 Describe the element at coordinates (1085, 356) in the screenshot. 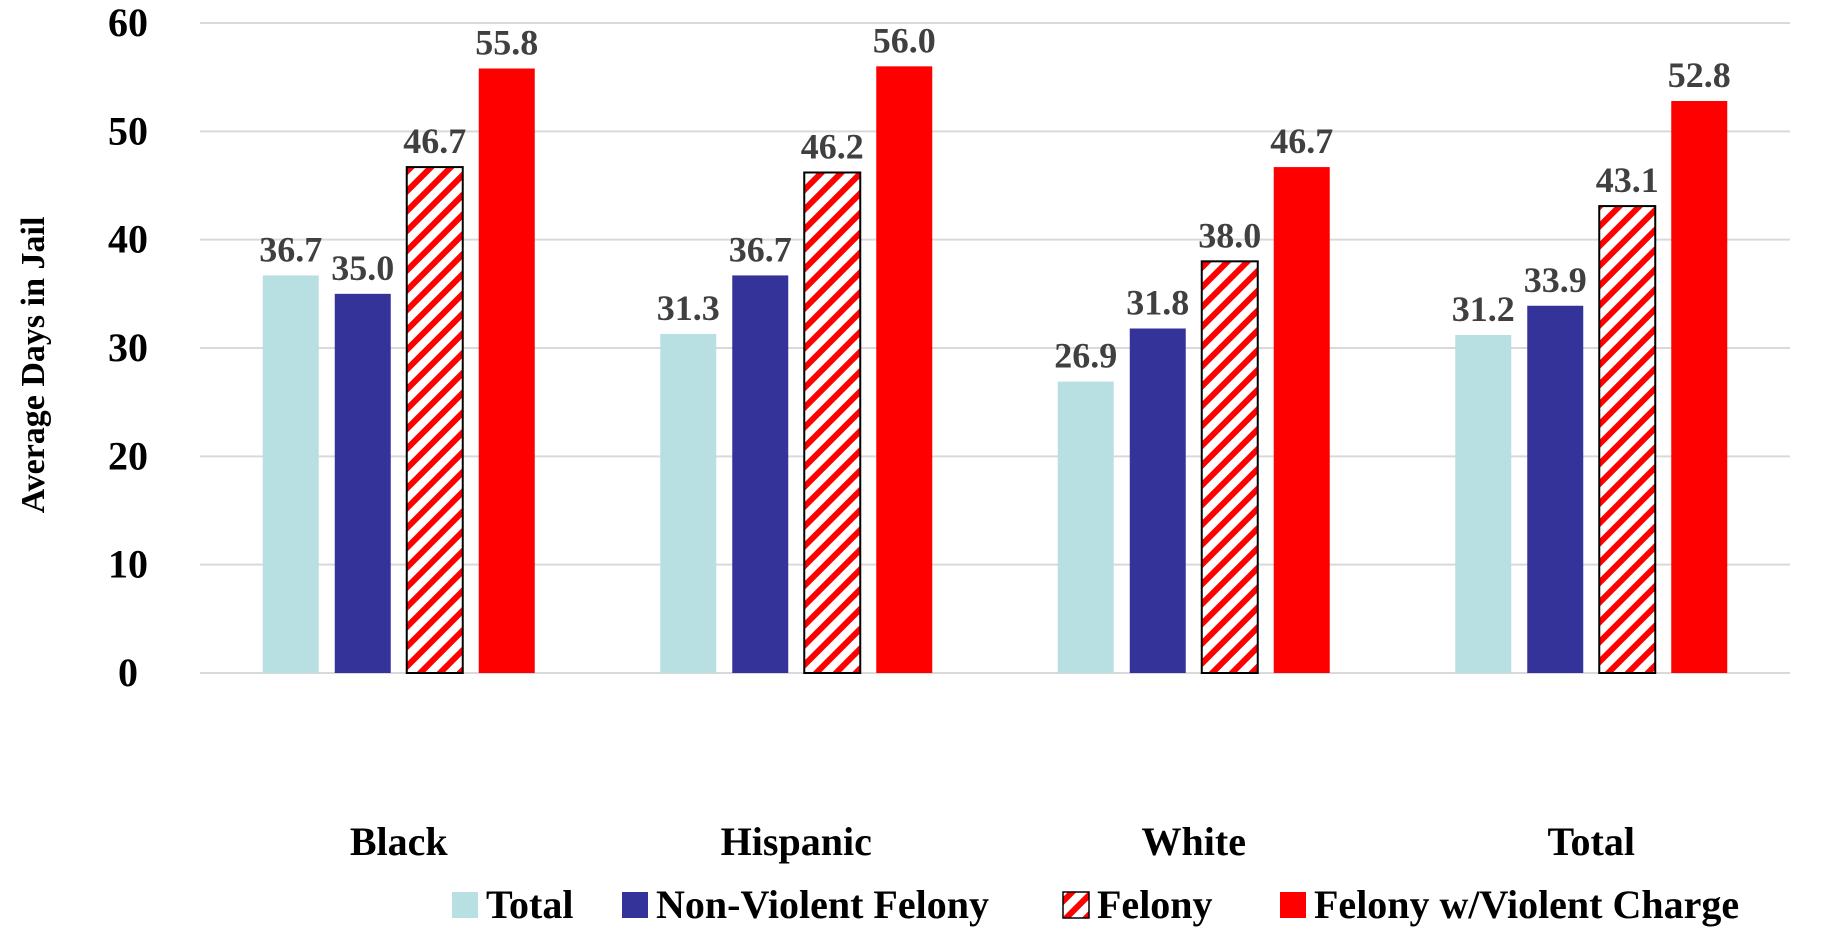

I see `data-label: 26.9` at that location.